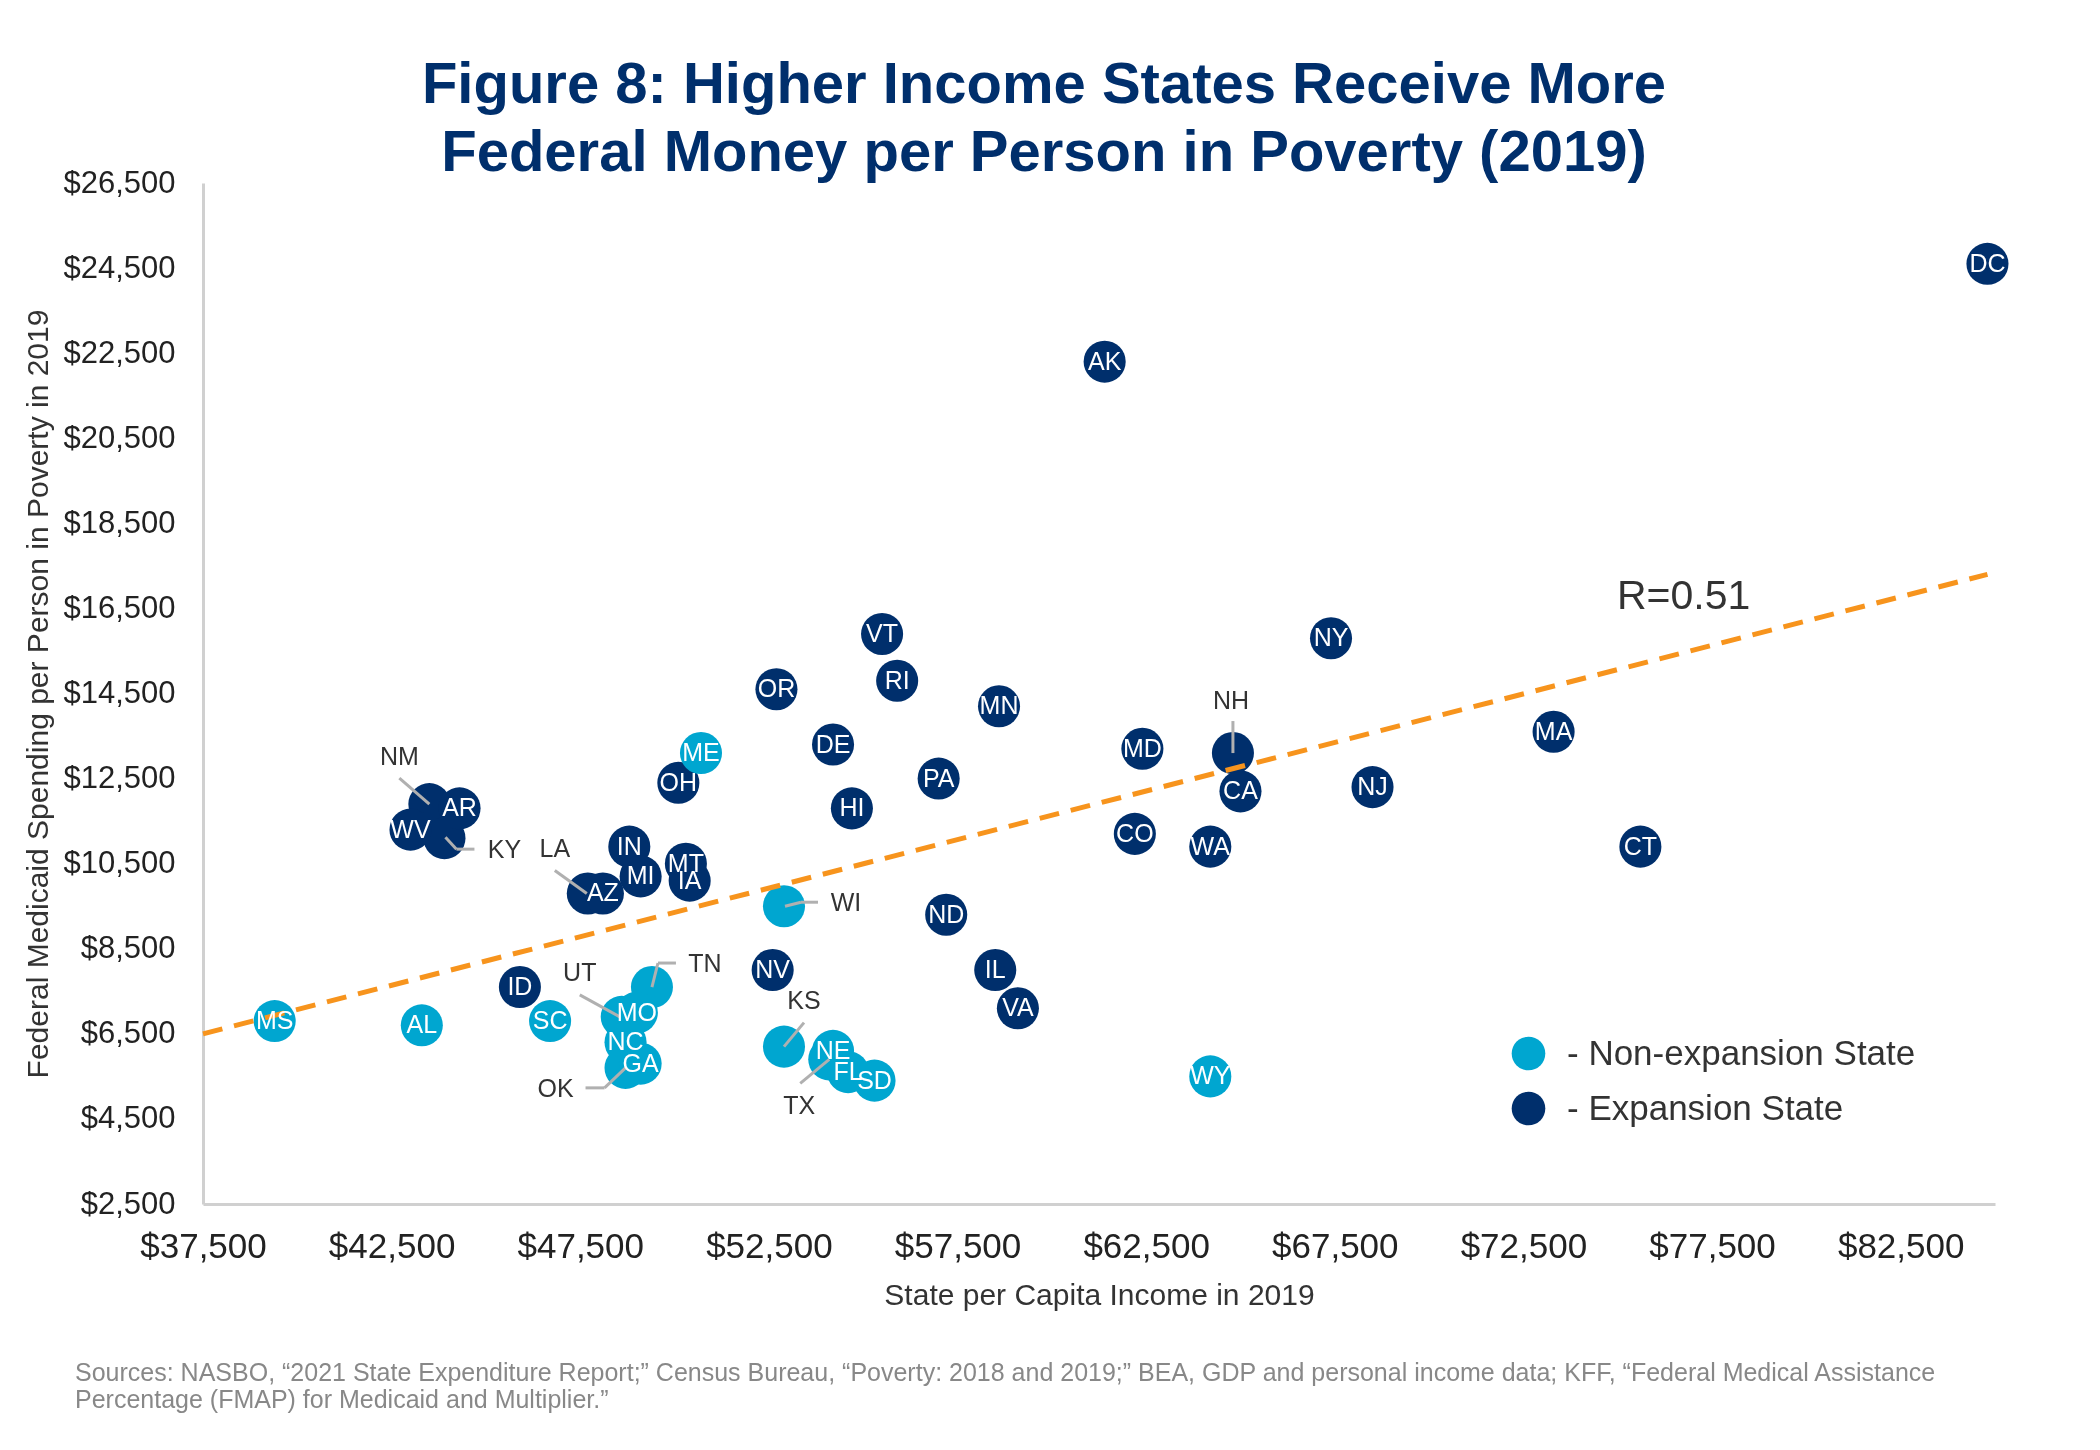 The width and height of the screenshot is (2100, 1450). What do you see at coordinates (882, 632) in the screenshot?
I see `annotation: VT` at bounding box center [882, 632].